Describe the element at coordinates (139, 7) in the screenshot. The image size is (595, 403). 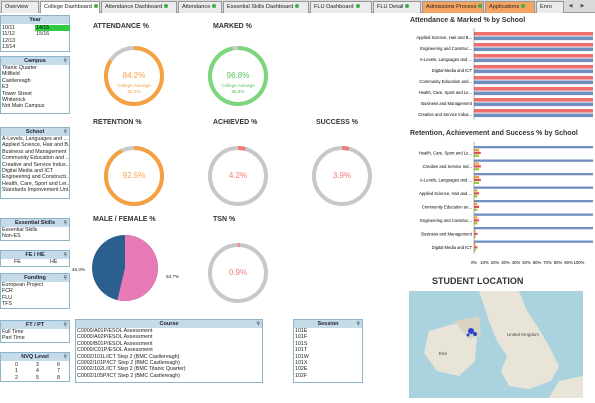
I see `tab-attendance-dashboard: Attendance Dashboard` at that location.